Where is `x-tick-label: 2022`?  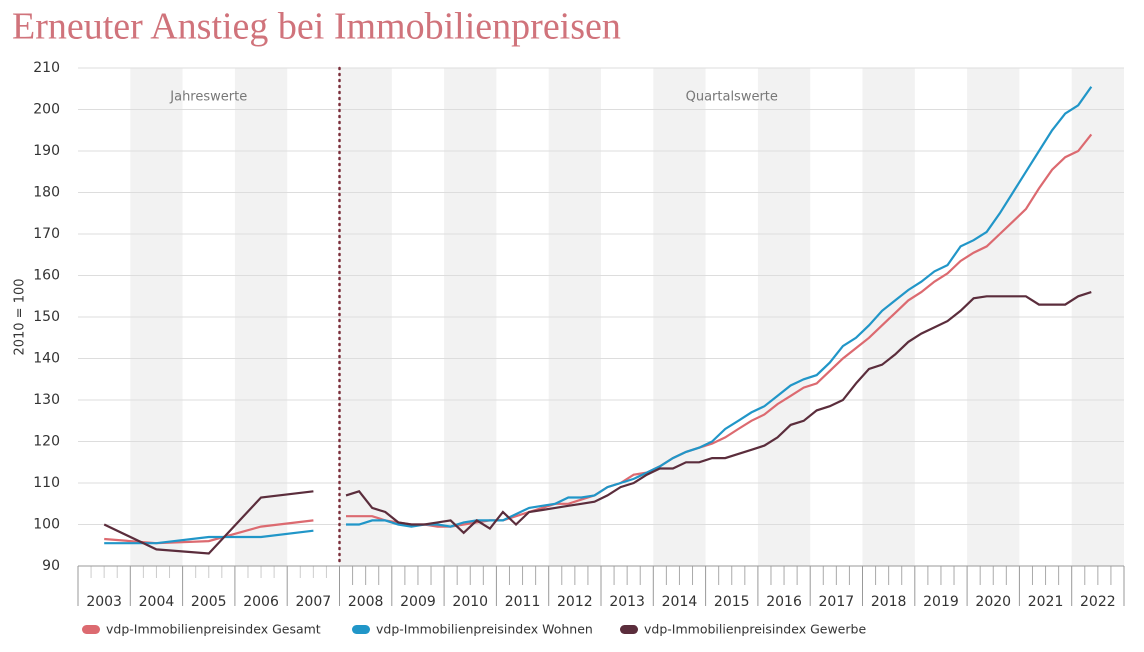
x-tick-label: 2022 is located at coordinates (1098, 602).